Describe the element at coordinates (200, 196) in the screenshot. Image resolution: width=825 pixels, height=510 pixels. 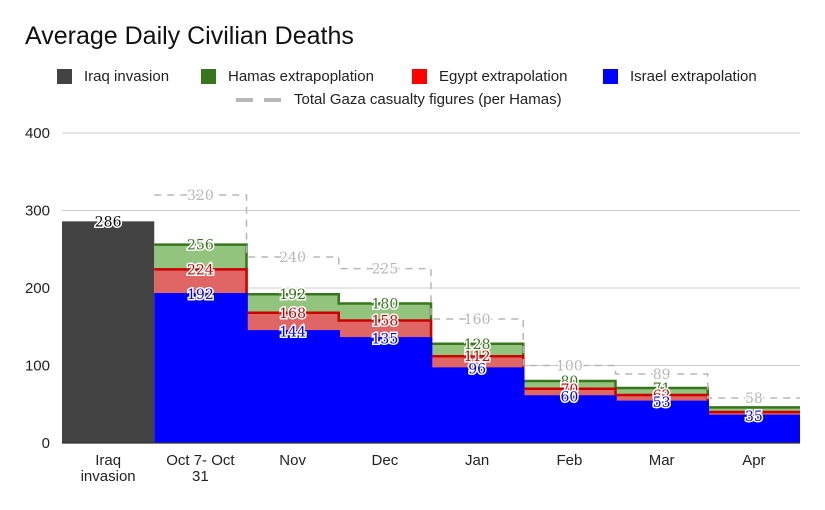
I see `data-label-s4-1: 320` at that location.